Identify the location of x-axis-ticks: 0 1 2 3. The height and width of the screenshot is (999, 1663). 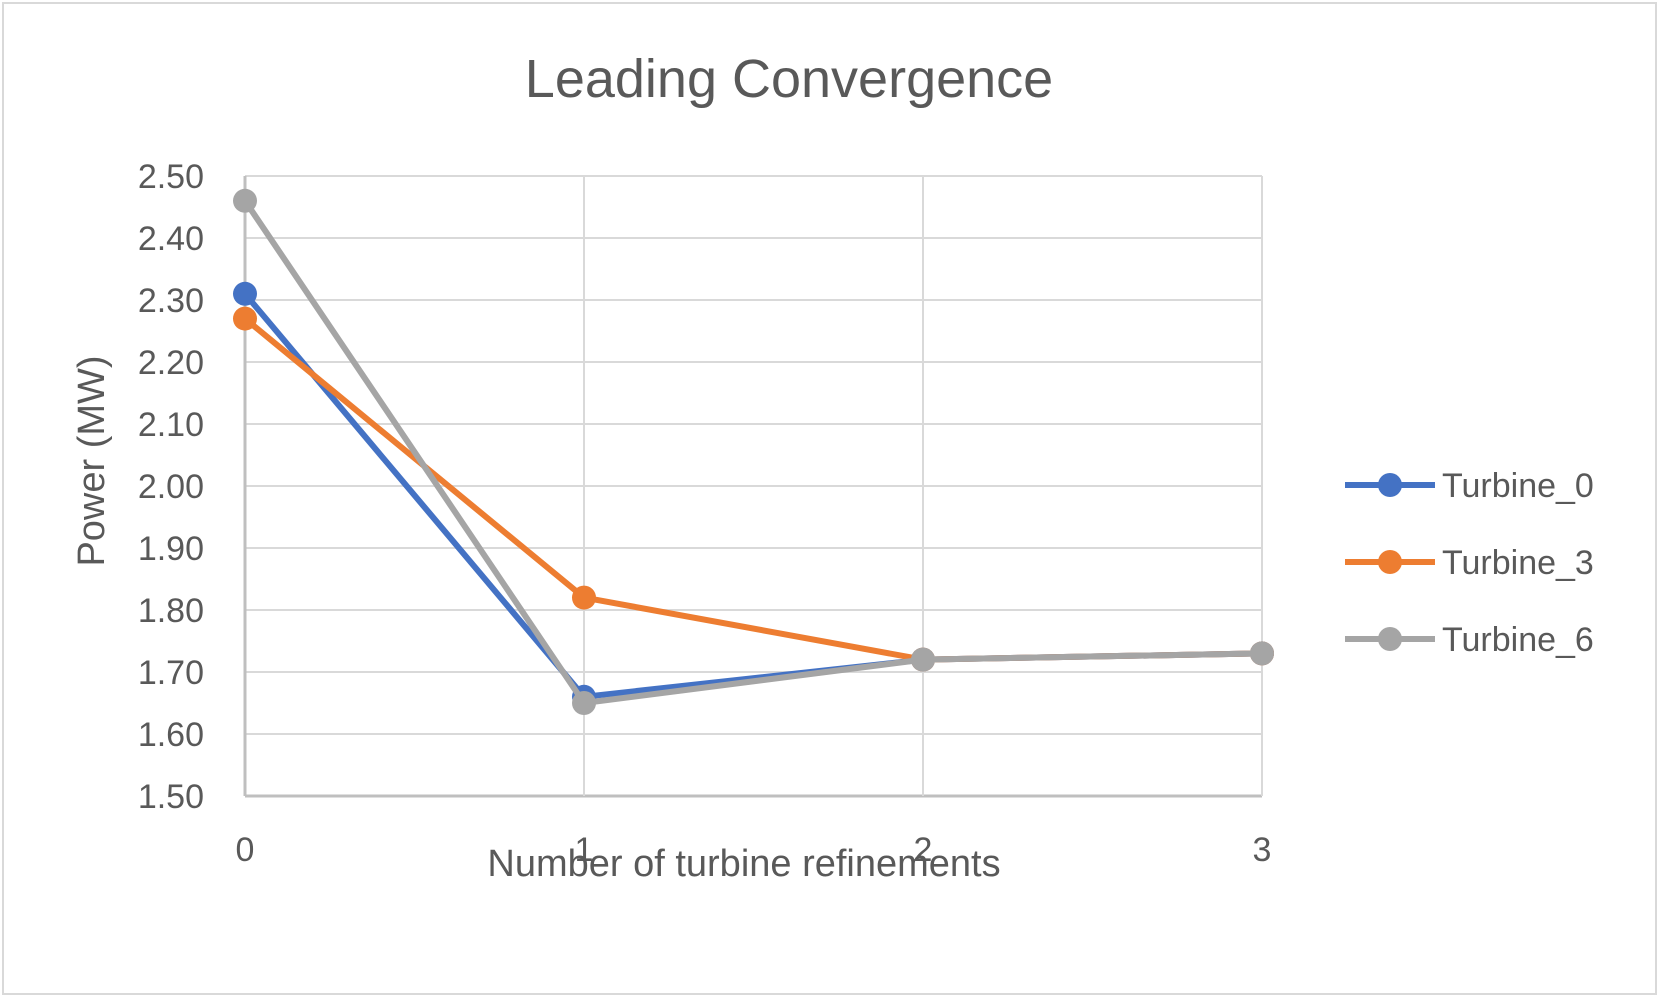
(754, 850).